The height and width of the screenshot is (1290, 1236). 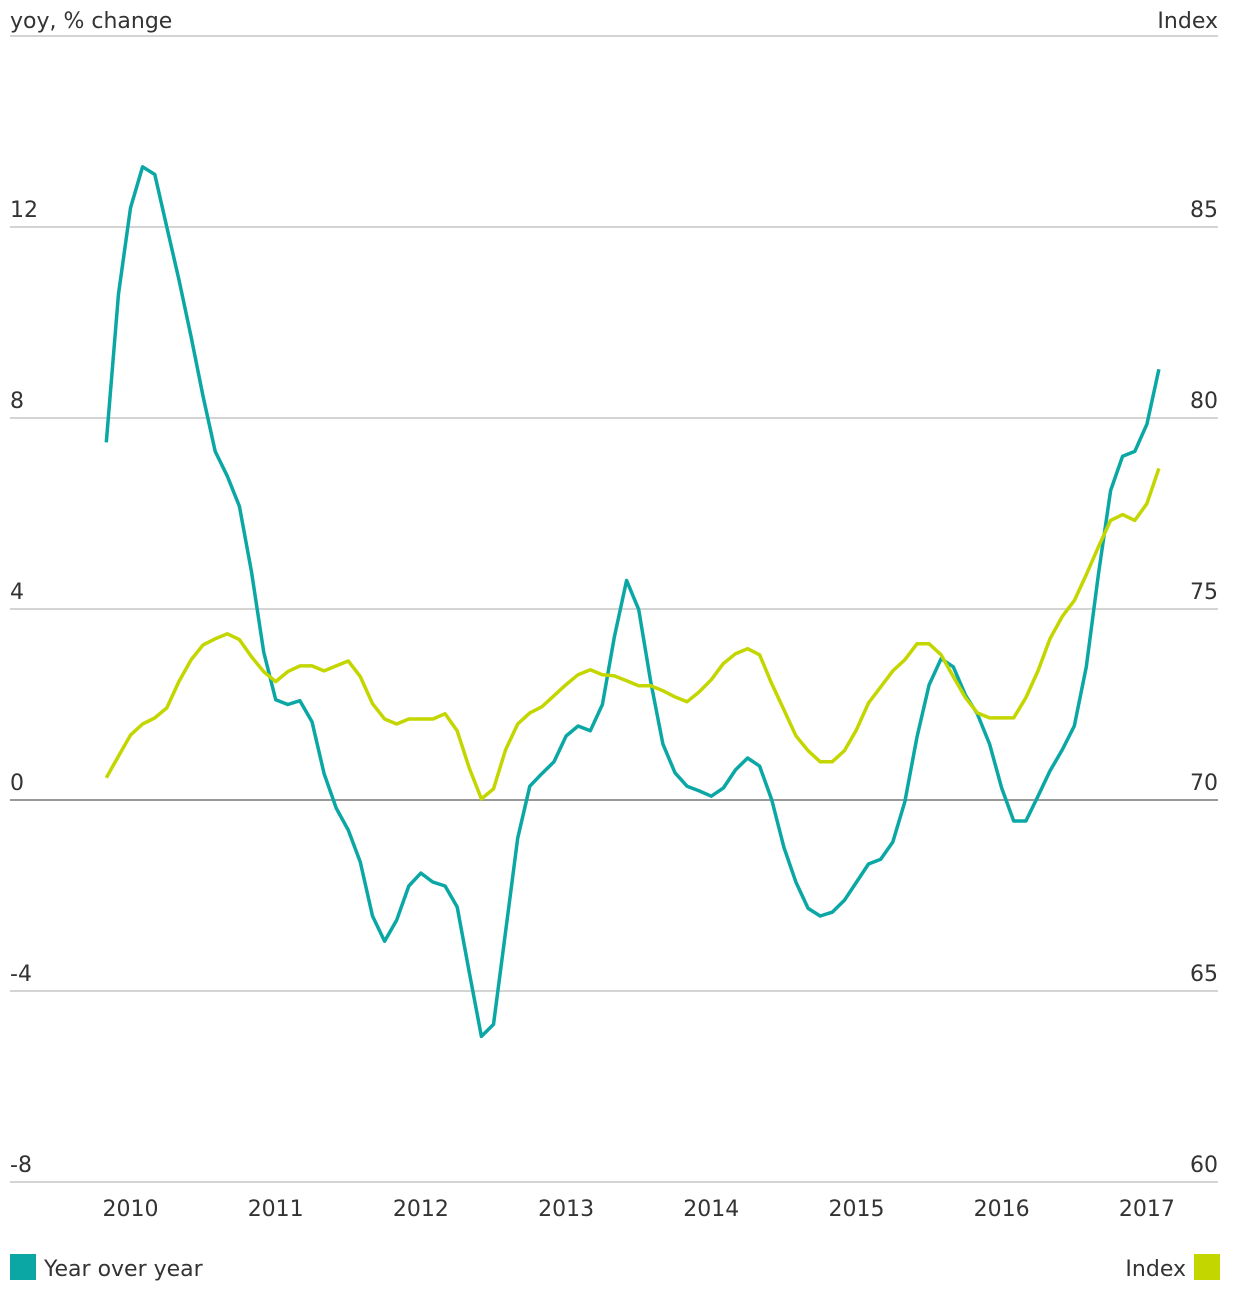 What do you see at coordinates (1187, 21) in the screenshot?
I see `y2-axis-label: Index` at bounding box center [1187, 21].